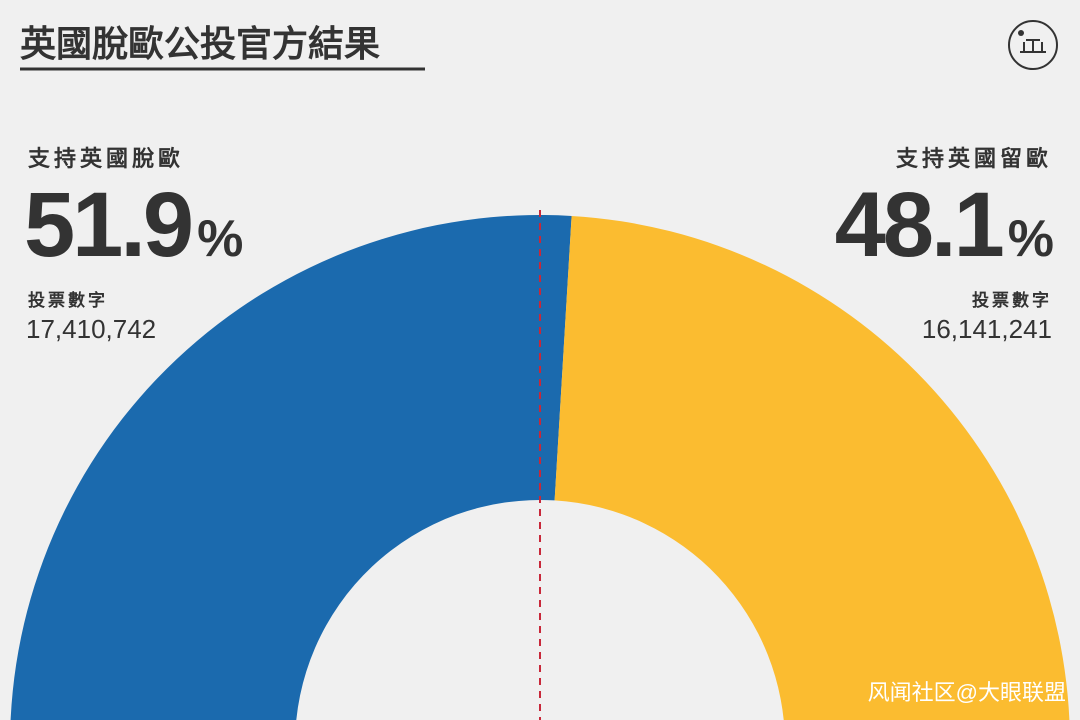  Describe the element at coordinates (1021, 33) in the screenshot. I see `logo-dot` at that location.